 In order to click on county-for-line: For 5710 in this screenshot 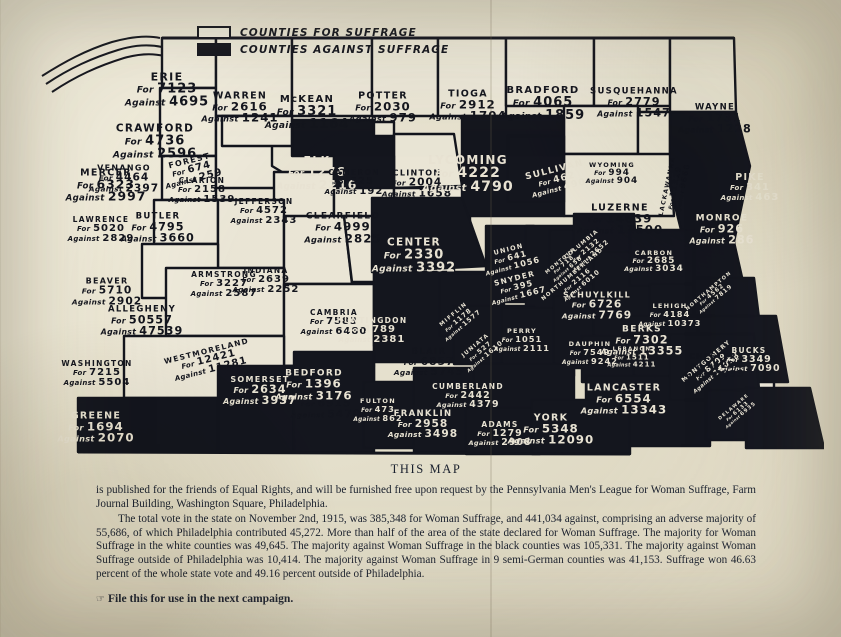, I will do `click(107, 290)`.